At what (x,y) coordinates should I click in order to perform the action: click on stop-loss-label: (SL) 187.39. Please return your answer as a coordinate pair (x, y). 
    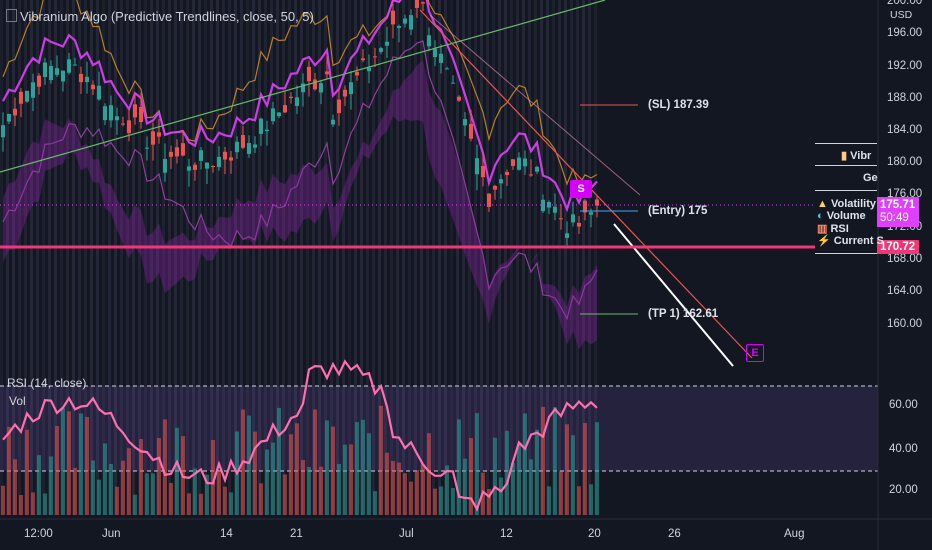
    Looking at the image, I should click on (678, 105).